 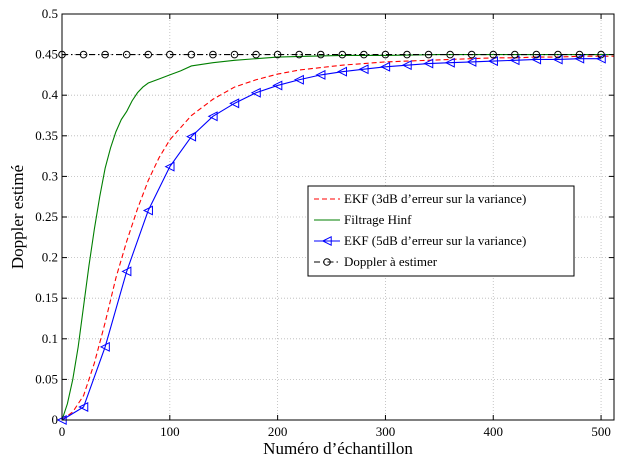 What do you see at coordinates (338, 448) in the screenshot?
I see `x-axis-label: Numéro d’échantillon` at bounding box center [338, 448].